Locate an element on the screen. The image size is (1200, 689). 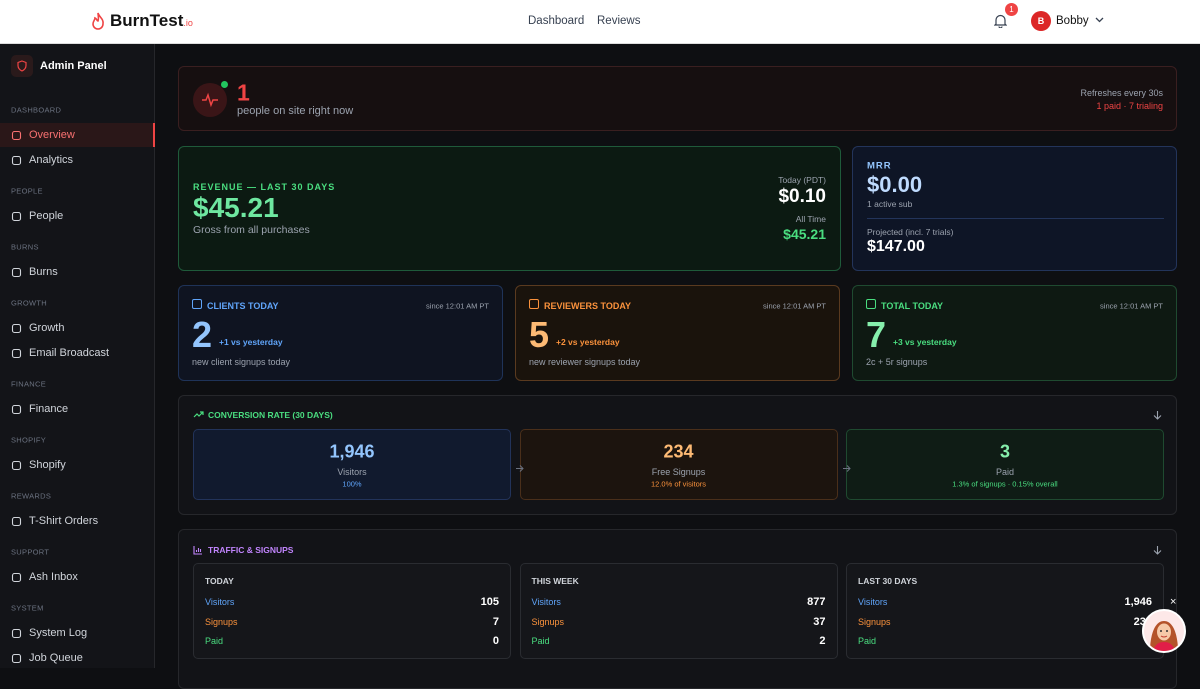
row-value: 7 is located at coordinates (495, 621).